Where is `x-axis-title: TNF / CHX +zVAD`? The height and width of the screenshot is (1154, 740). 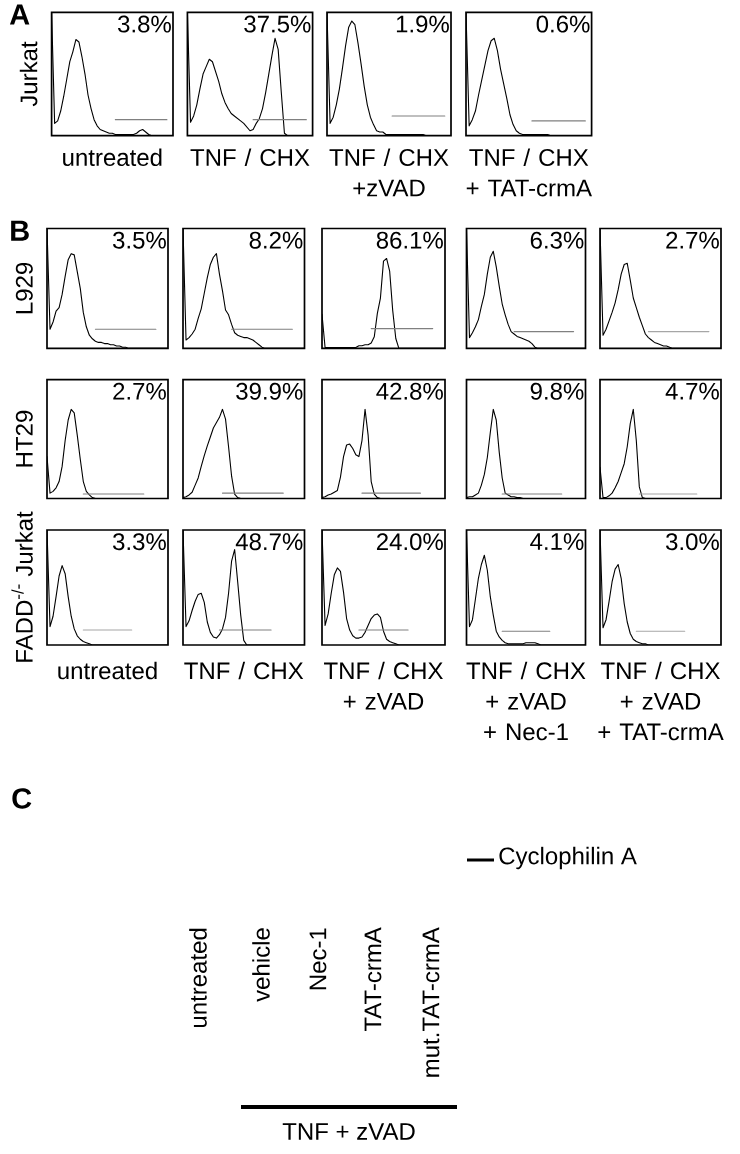 x-axis-title: TNF / CHX +zVAD is located at coordinates (389, 172).